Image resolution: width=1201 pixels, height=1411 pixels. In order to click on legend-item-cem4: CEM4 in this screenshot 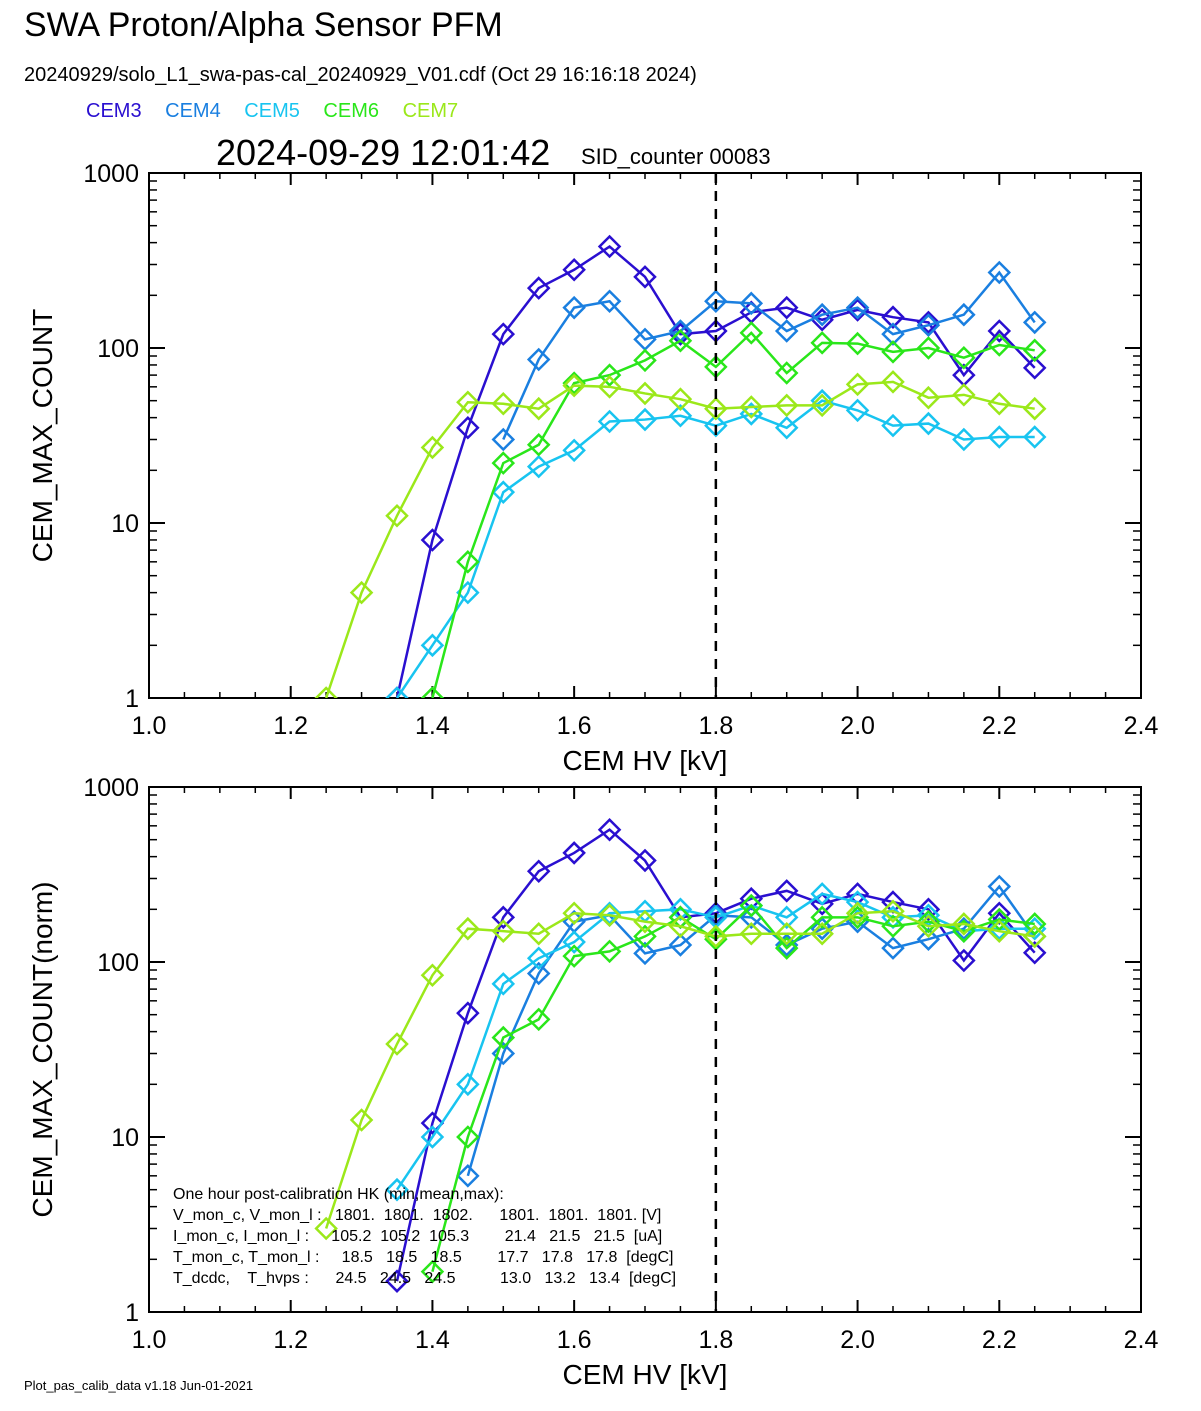, I will do `click(193, 111)`.